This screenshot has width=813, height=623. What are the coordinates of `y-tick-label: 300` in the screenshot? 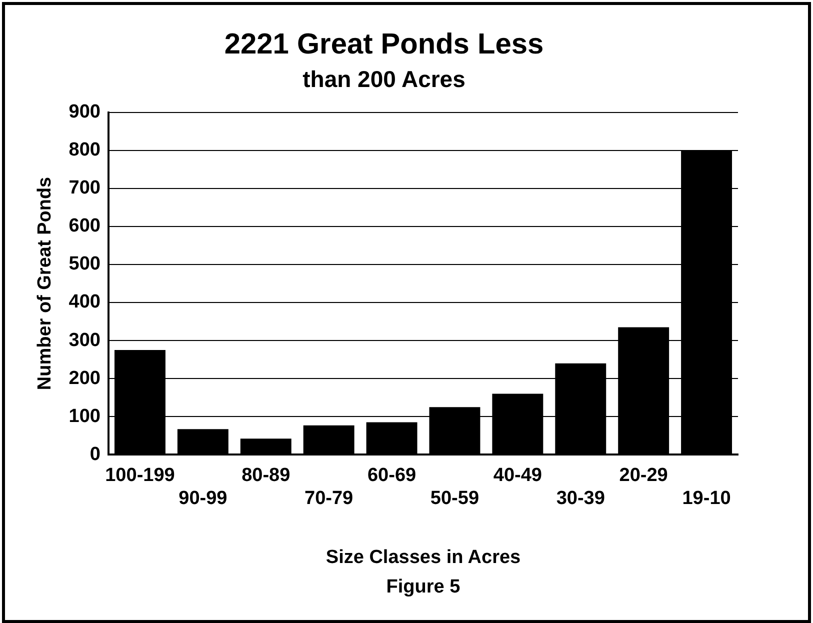 It's located at (84, 340).